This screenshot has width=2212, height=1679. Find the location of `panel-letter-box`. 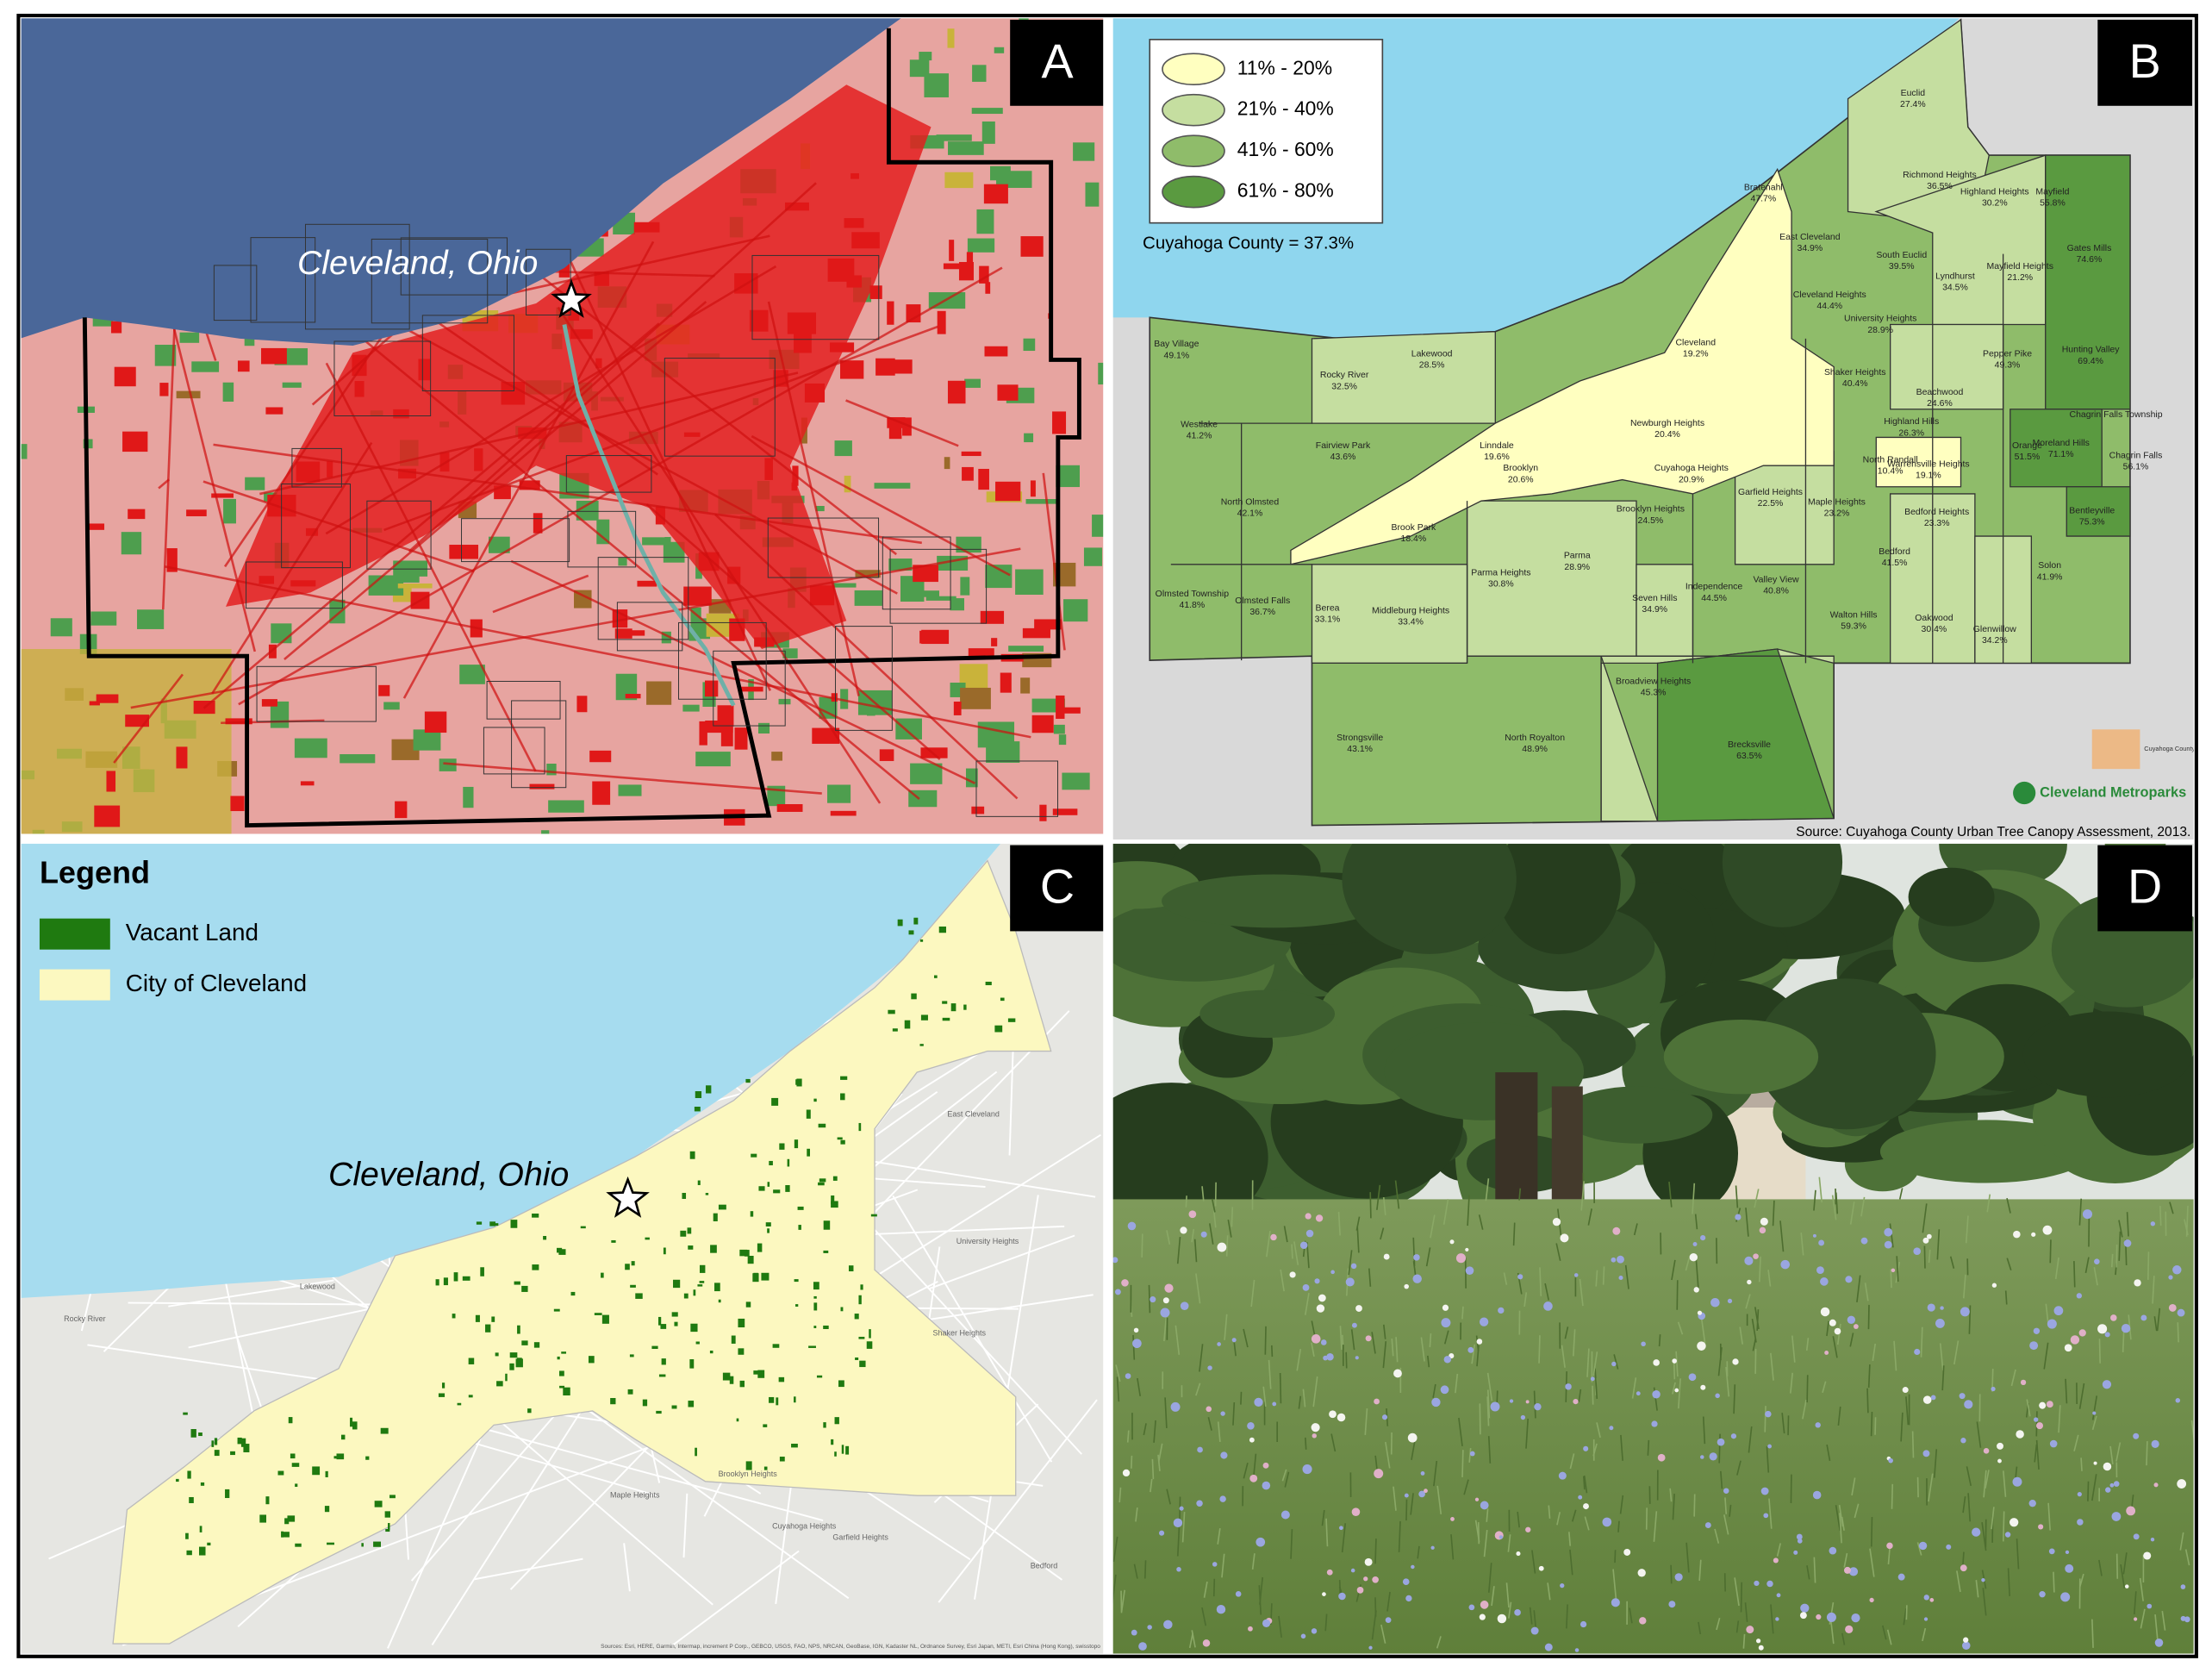

panel-letter-box is located at coordinates (2144, 888).